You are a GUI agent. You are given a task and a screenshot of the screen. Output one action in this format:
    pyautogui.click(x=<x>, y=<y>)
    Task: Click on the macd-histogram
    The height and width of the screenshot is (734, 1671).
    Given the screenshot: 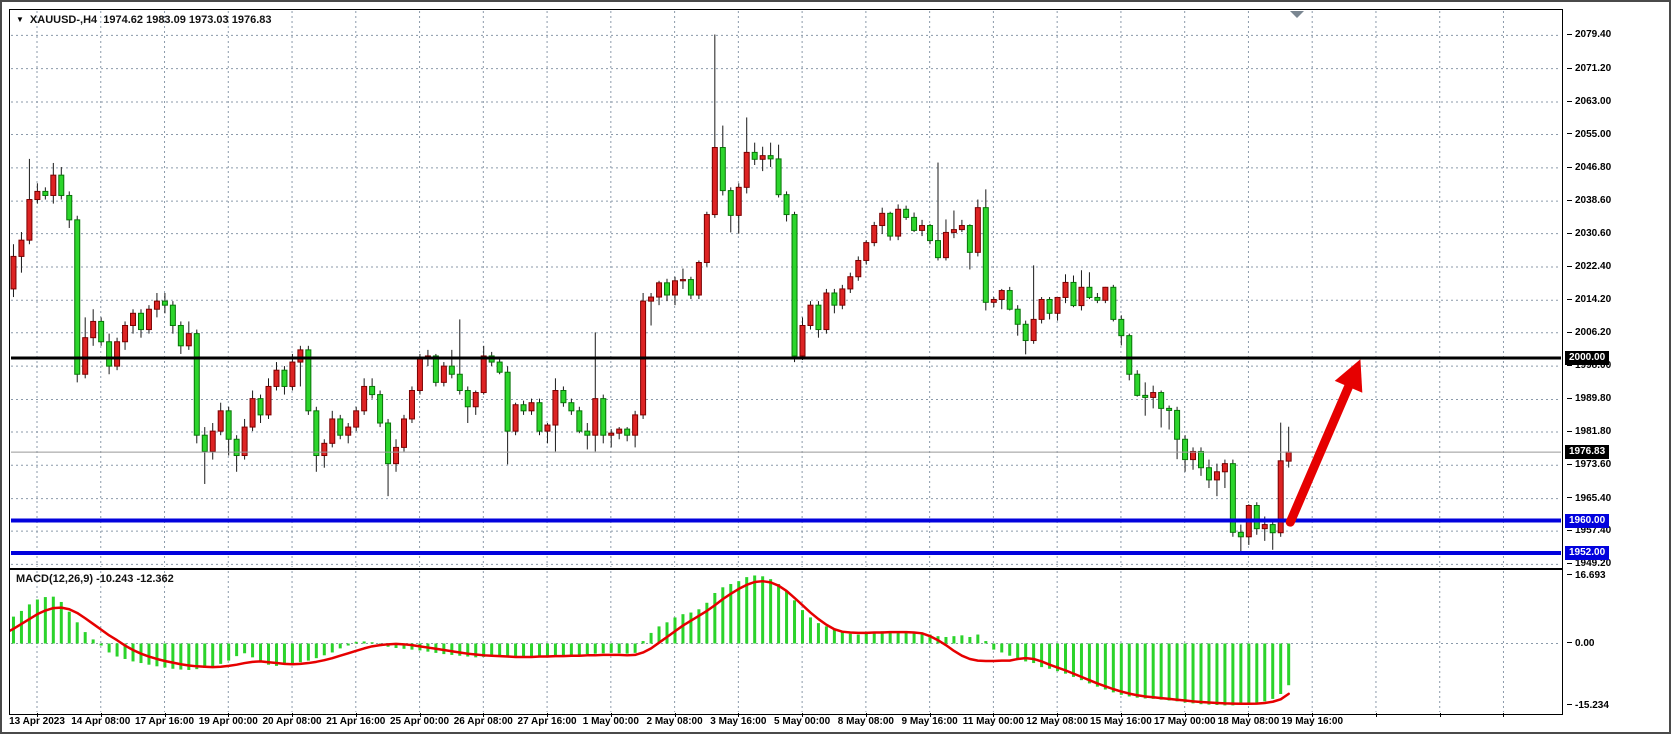 What is the action you would take?
    pyautogui.click(x=651, y=640)
    